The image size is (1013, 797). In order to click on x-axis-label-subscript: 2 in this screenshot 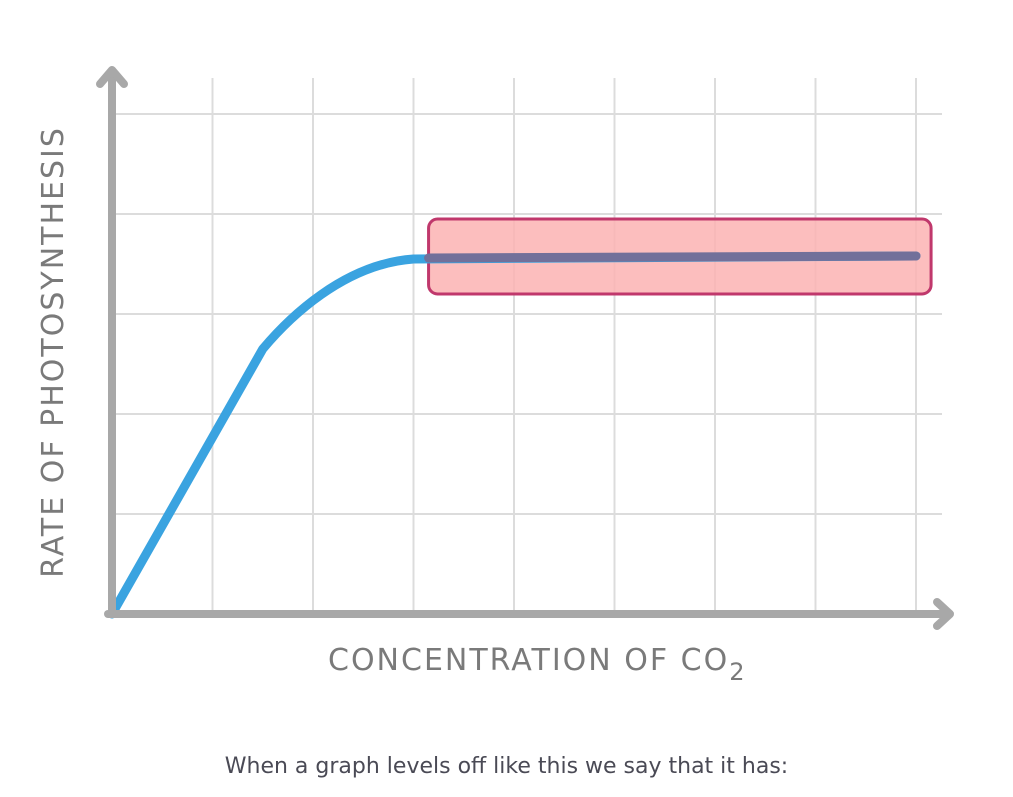, I will do `click(737, 672)`.